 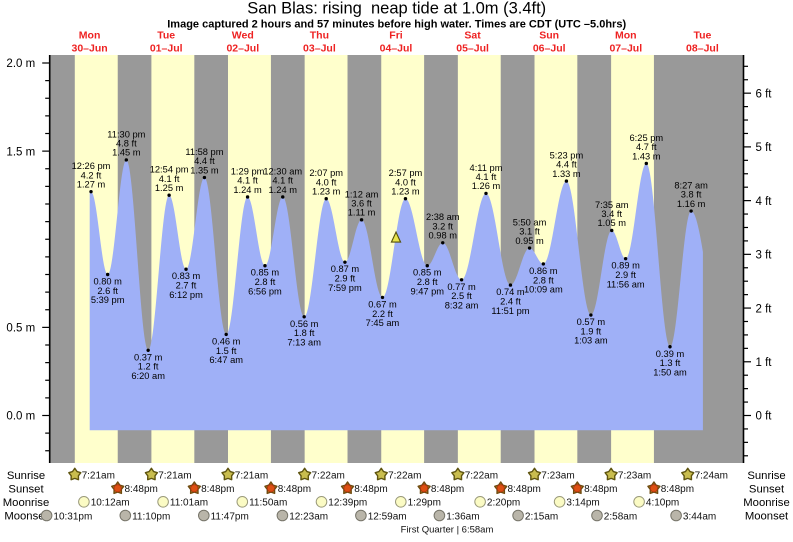 I want to click on svg-text: 01–Jul, so click(x=166, y=49).